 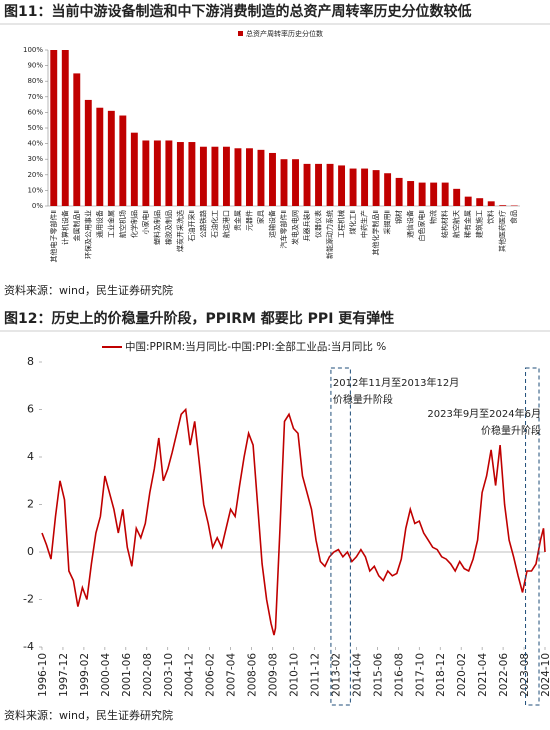 What do you see at coordinates (64, 675) in the screenshot?
I see `x-tick-label: 1997-12` at bounding box center [64, 675].